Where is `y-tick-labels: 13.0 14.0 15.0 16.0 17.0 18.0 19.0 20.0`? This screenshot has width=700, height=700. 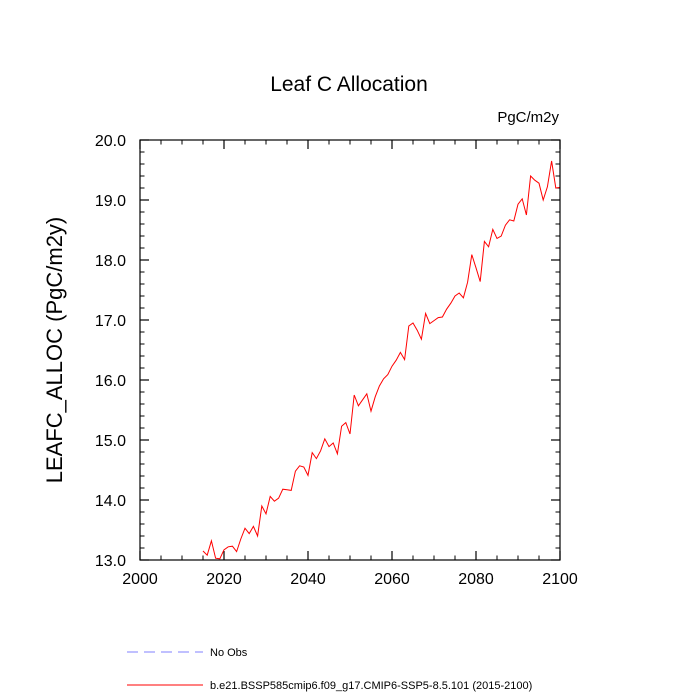 y-tick-labels: 13.0 14.0 15.0 16.0 17.0 18.0 19.0 20.0 is located at coordinates (110, 351).